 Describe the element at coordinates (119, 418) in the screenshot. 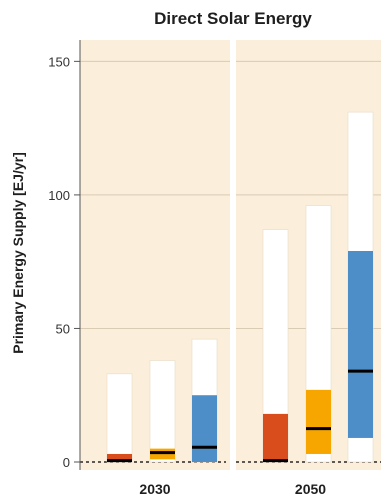

I see `bar-range-2030-red` at that location.